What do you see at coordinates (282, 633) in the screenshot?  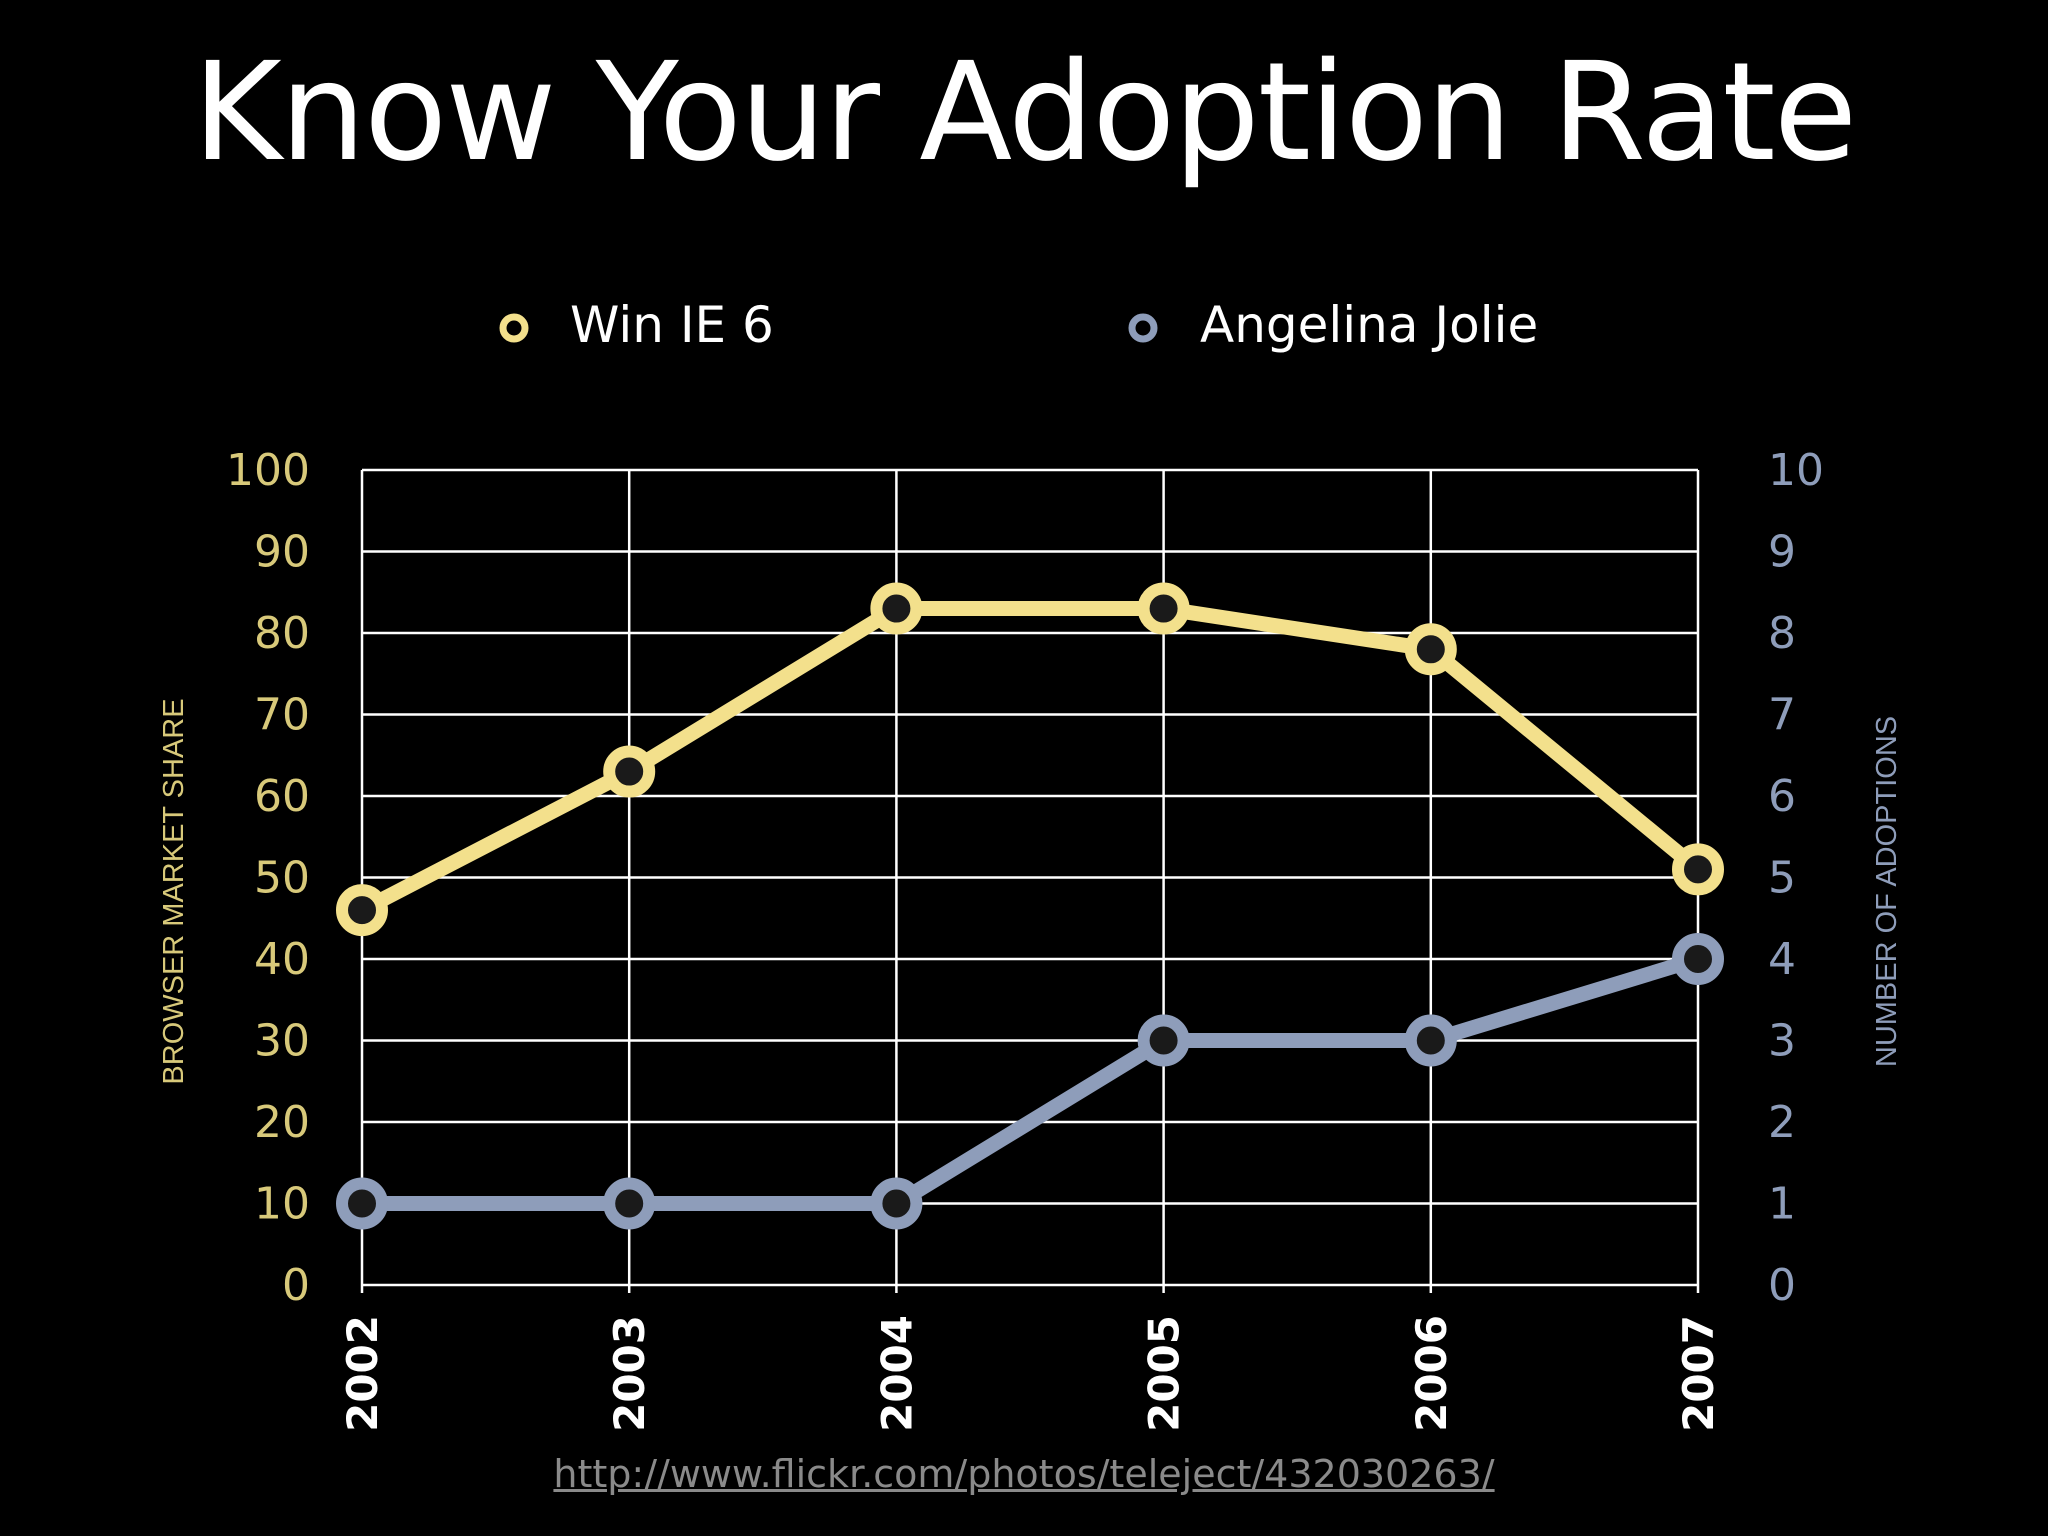 I see `left-y-tick-label: 80` at bounding box center [282, 633].